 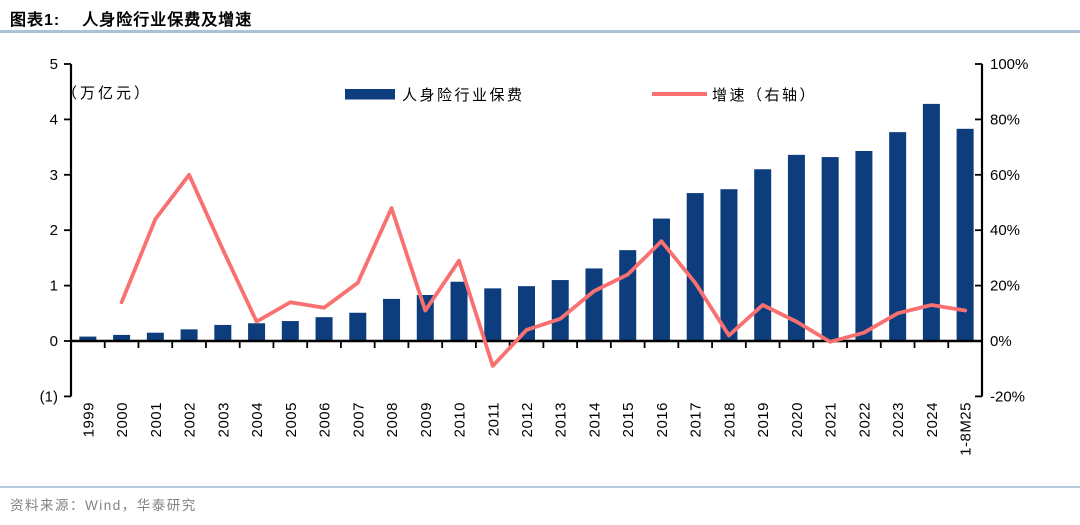 What do you see at coordinates (493, 419) in the screenshot?
I see `x-axis-label-2011: 2011` at bounding box center [493, 419].